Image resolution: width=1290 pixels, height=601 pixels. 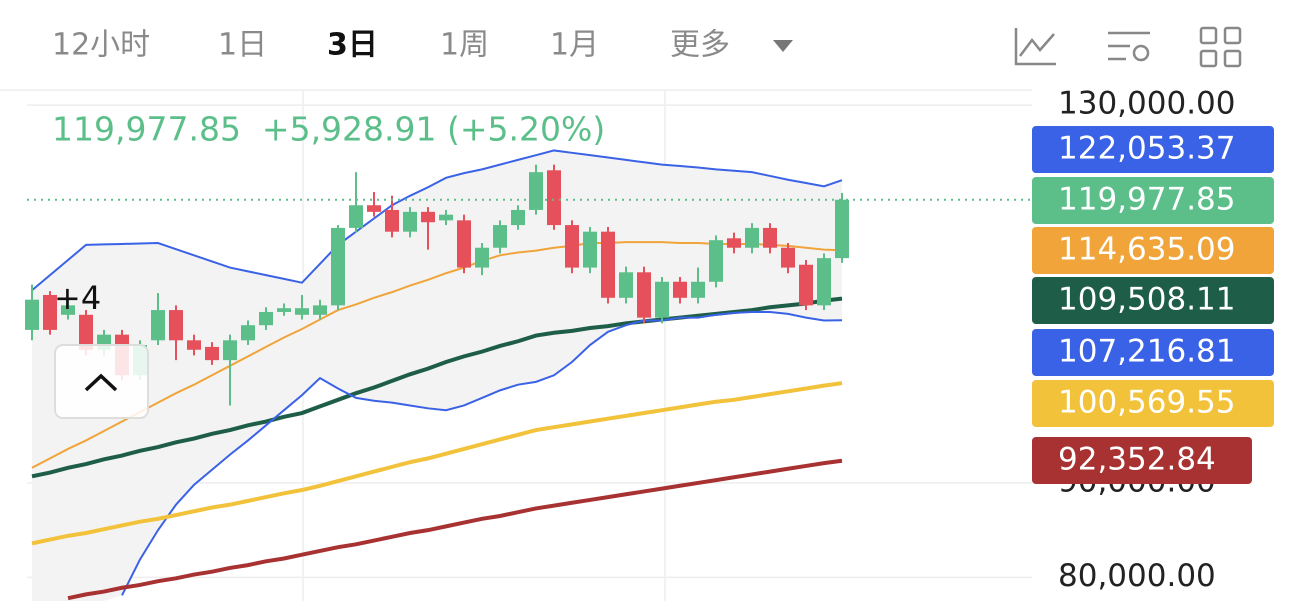 I want to click on settings-icon, so click(x=1129, y=46).